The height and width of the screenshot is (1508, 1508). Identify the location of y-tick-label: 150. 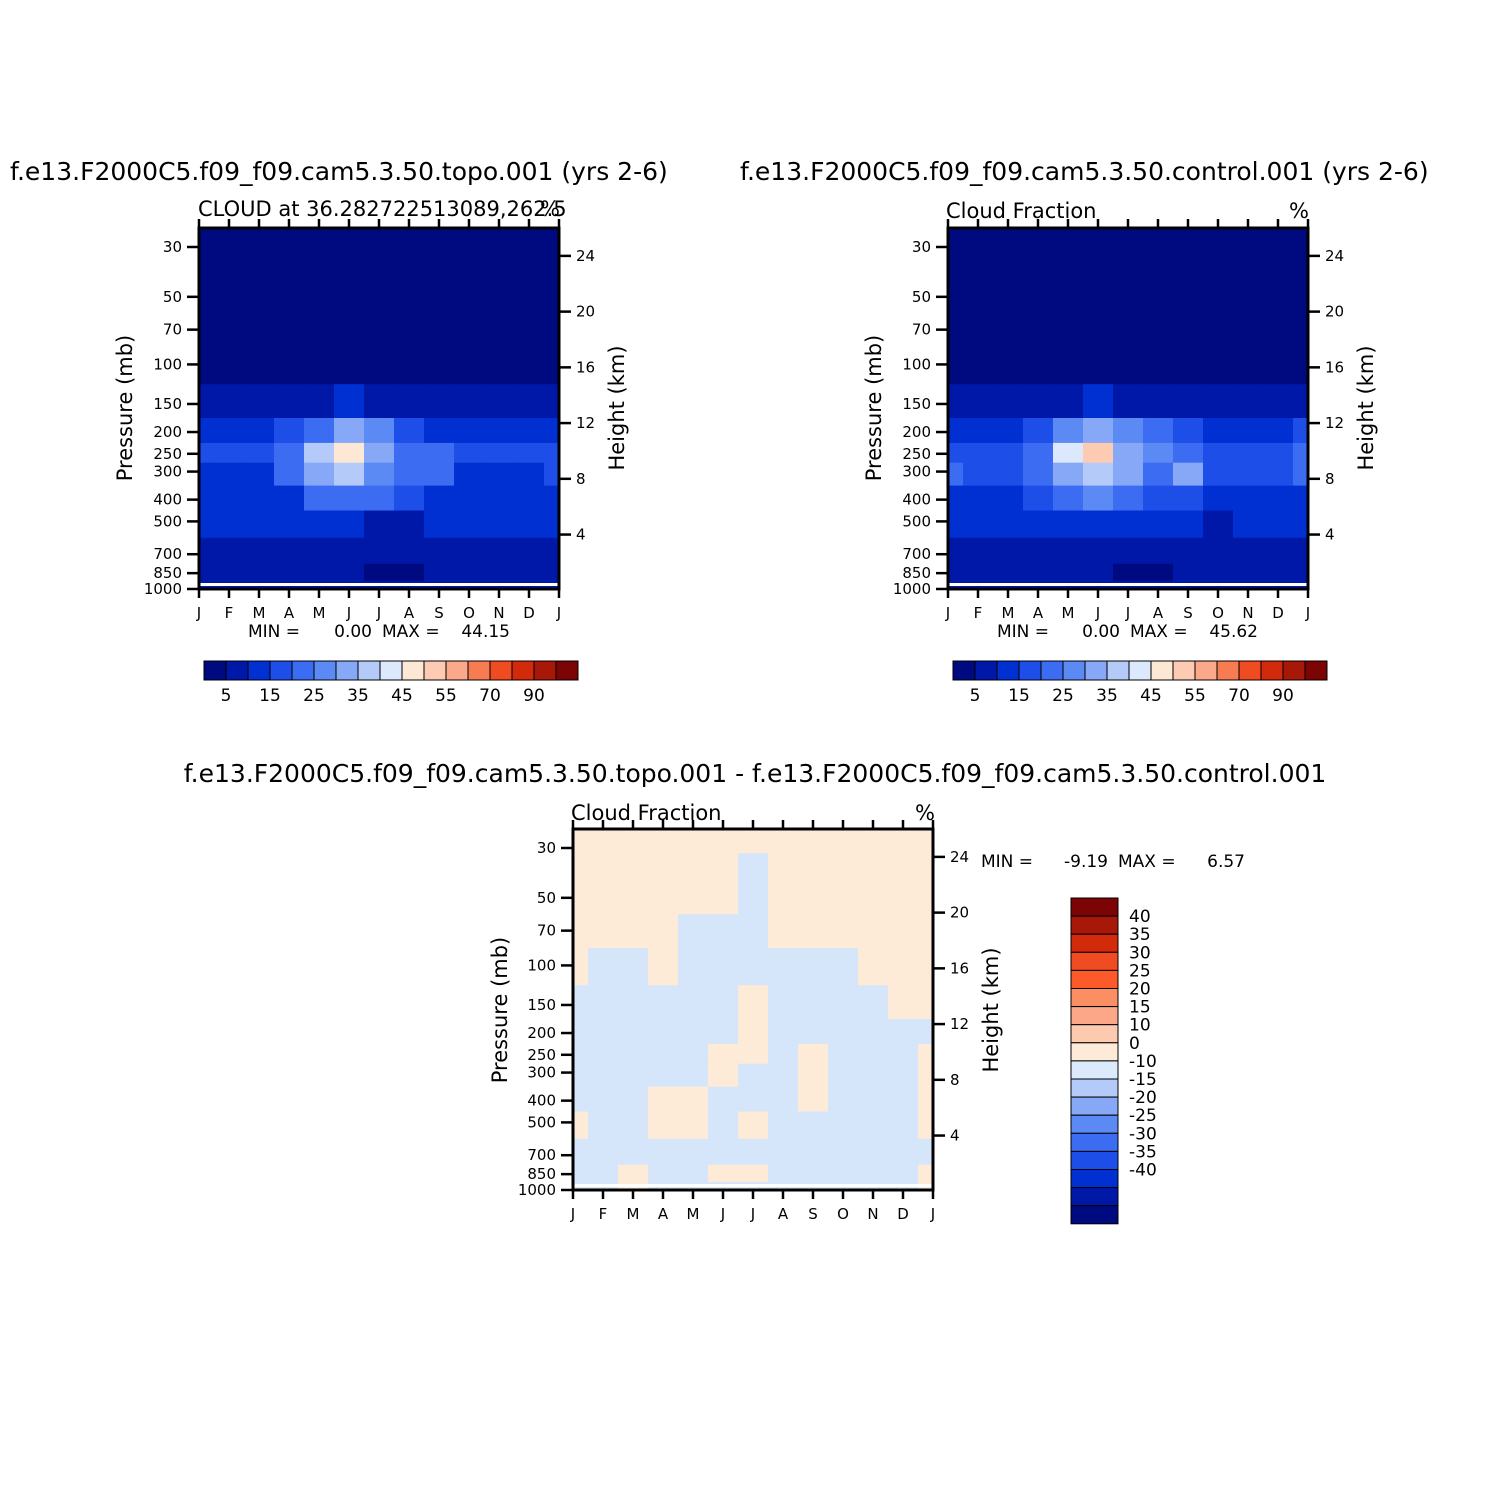
(916, 404).